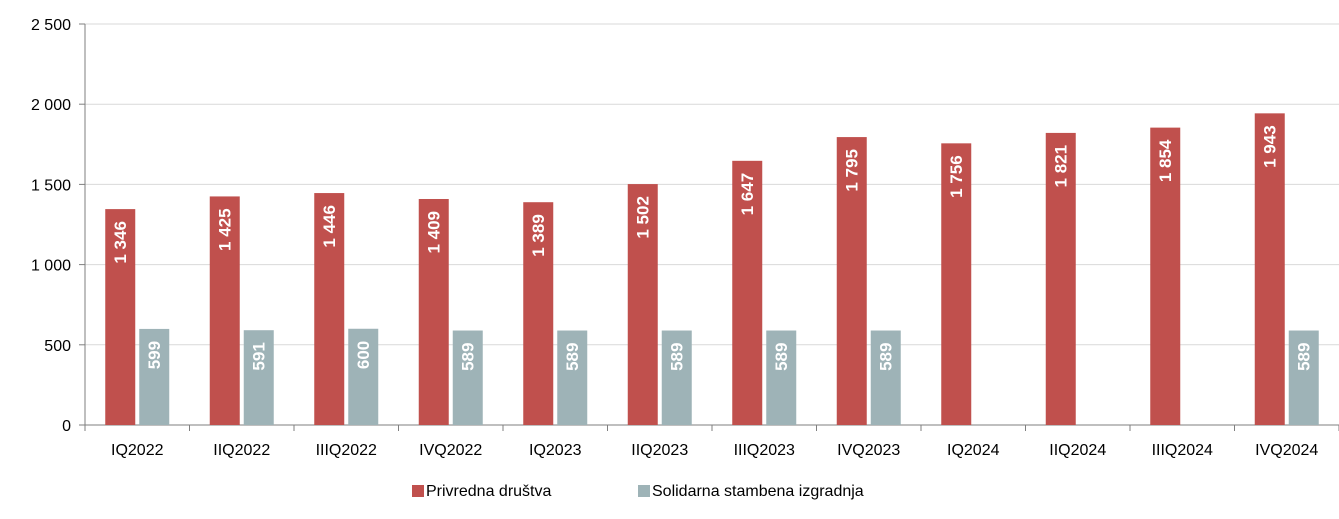  What do you see at coordinates (346, 450) in the screenshot?
I see `x-tick-label: IIIQ2022` at bounding box center [346, 450].